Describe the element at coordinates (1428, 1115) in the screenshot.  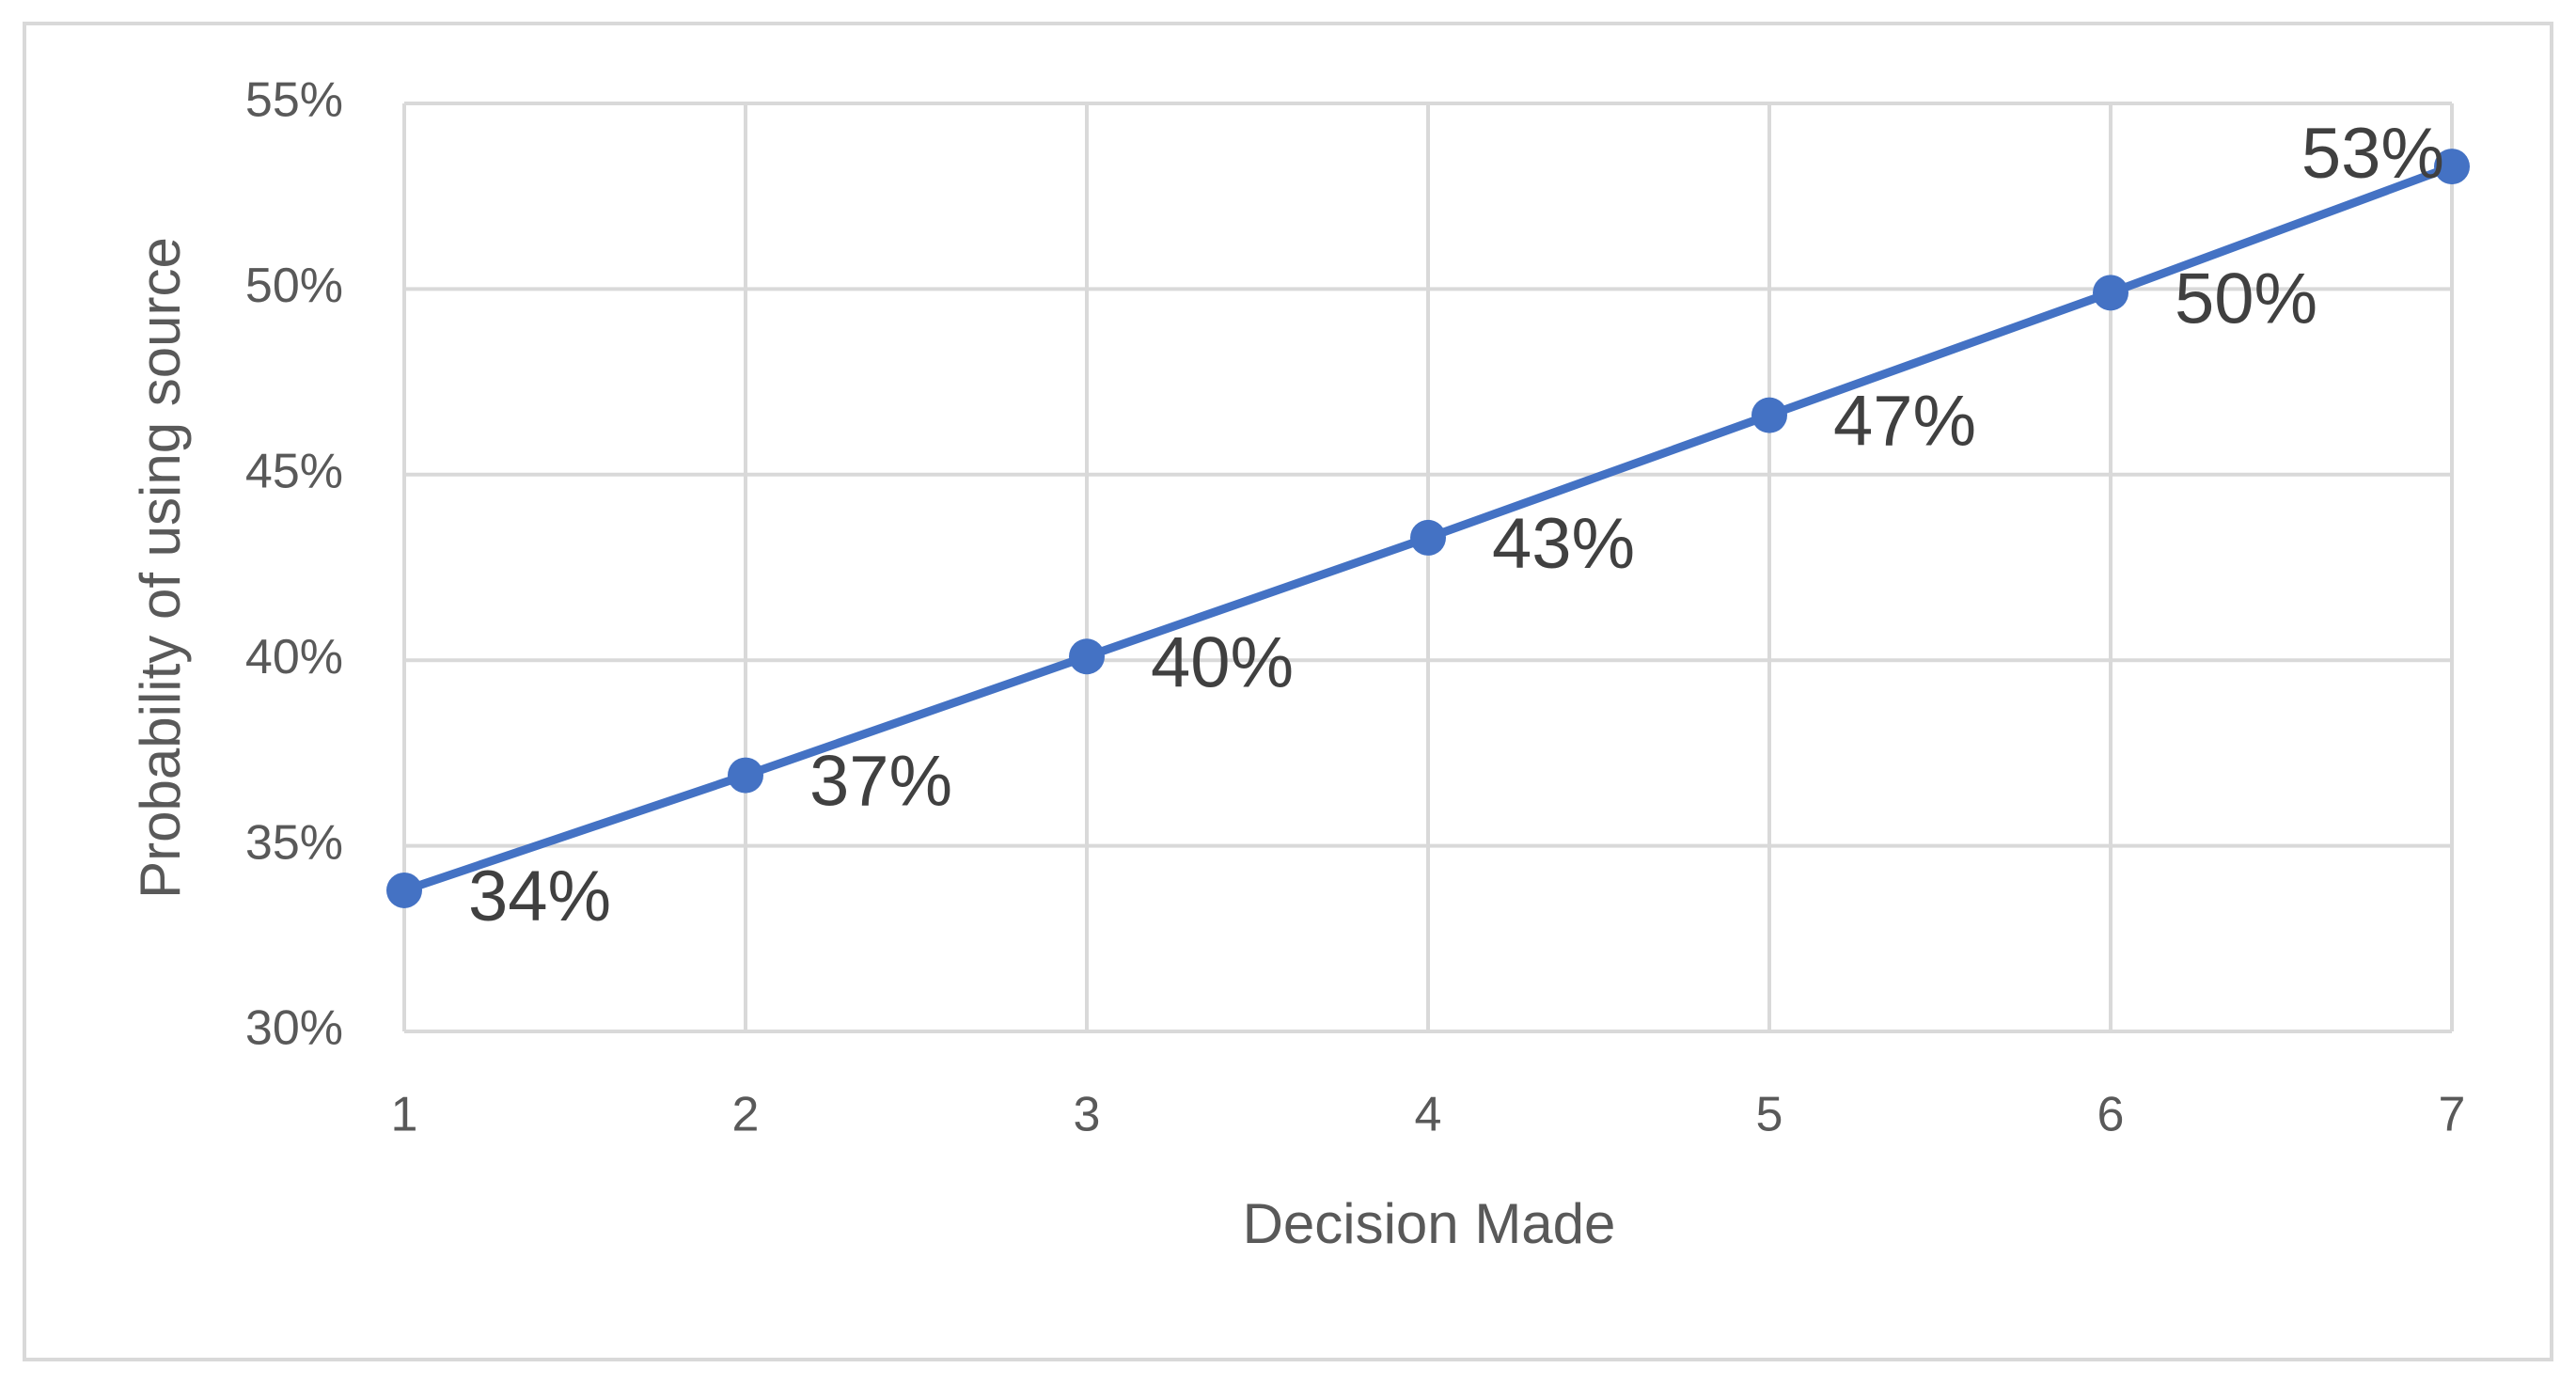
I see `x-tick-label: 4` at that location.